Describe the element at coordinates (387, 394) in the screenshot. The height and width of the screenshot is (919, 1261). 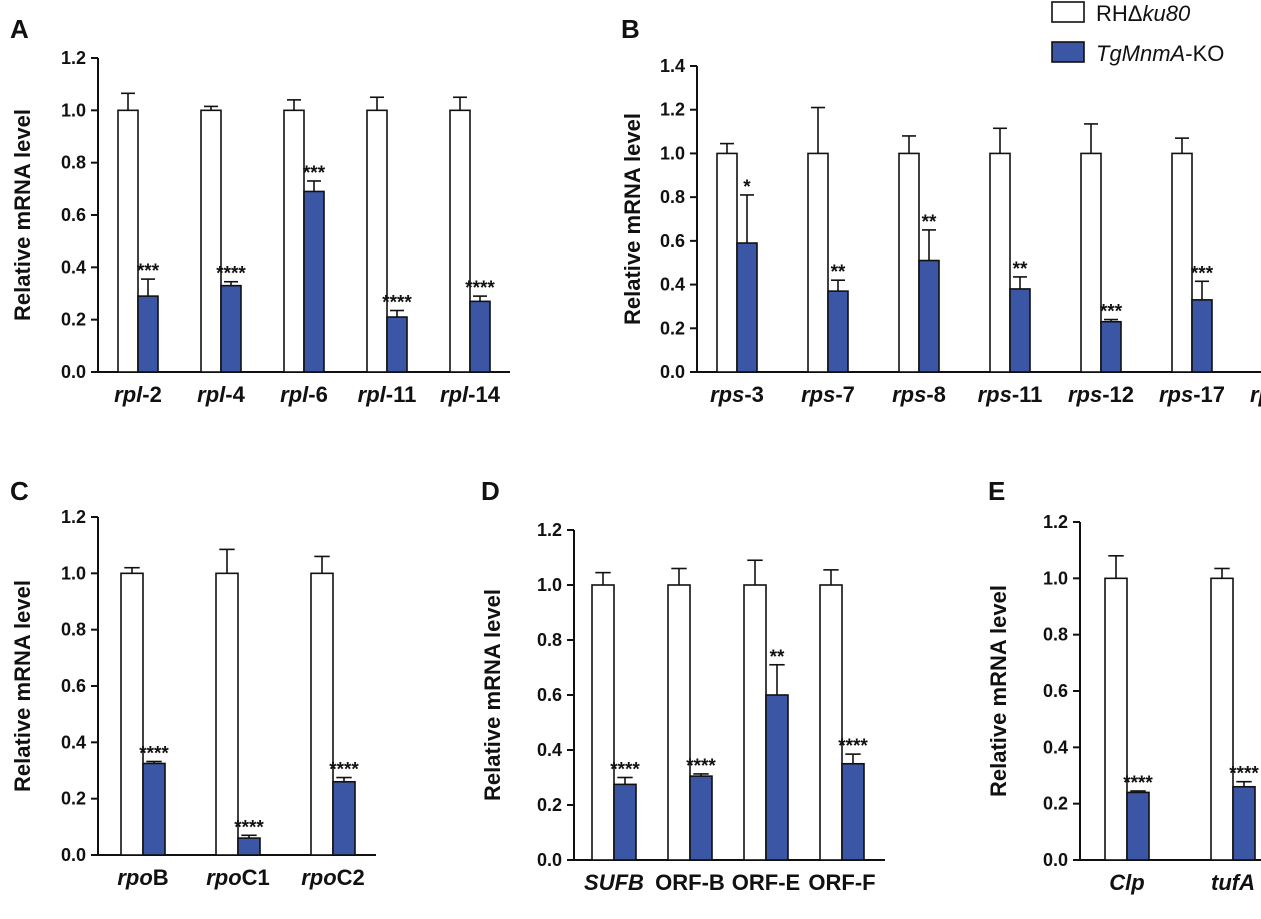
I see `x-tick-label-rpl-11: rpl-11` at that location.